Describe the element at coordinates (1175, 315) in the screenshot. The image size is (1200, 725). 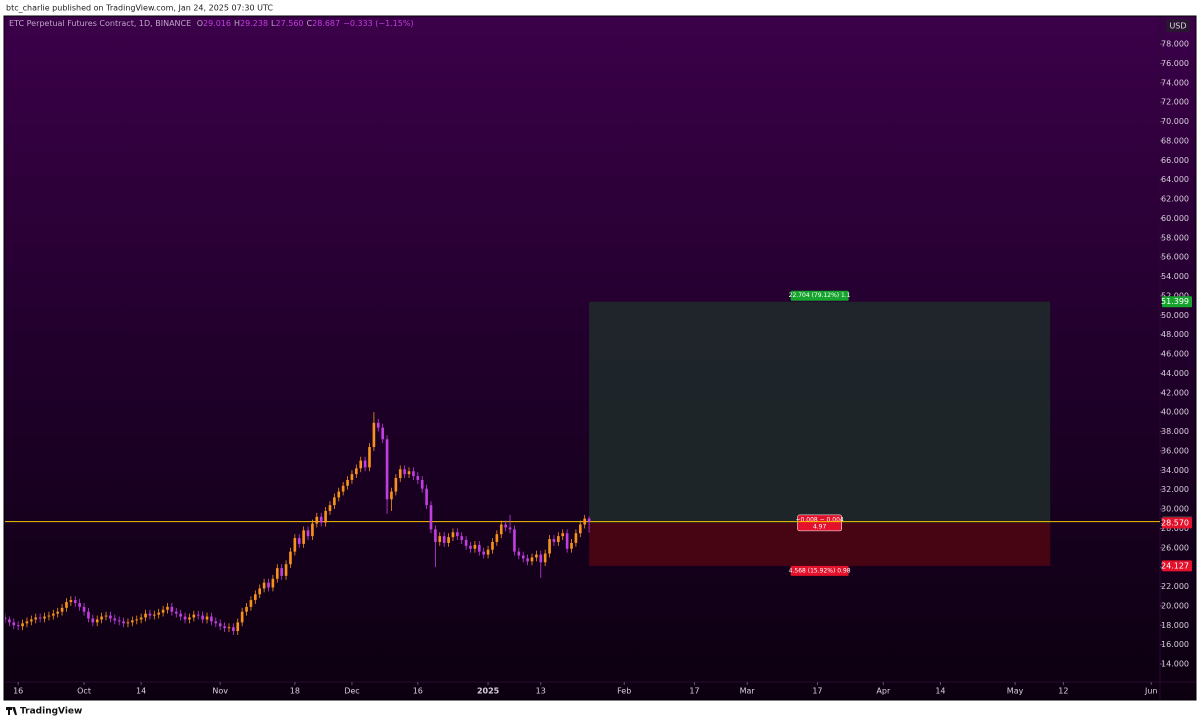
I see `y-tick-label: 50.000` at that location.